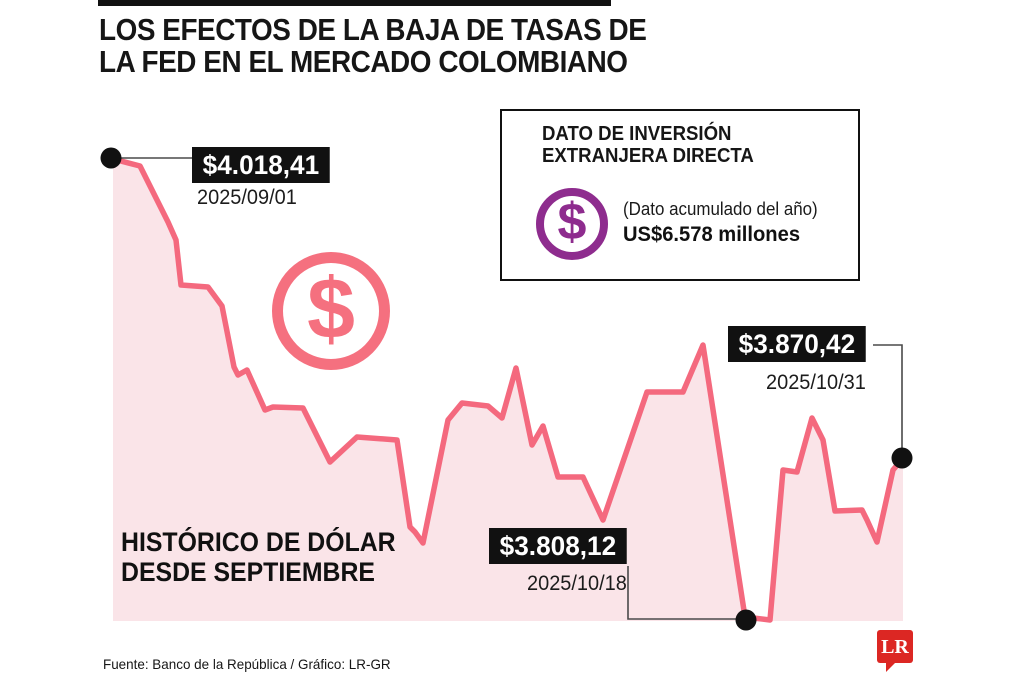  I want to click on page-title-line1: LOS EFECTOS DE LA BAJA DE TASAS DE, so click(373, 29).